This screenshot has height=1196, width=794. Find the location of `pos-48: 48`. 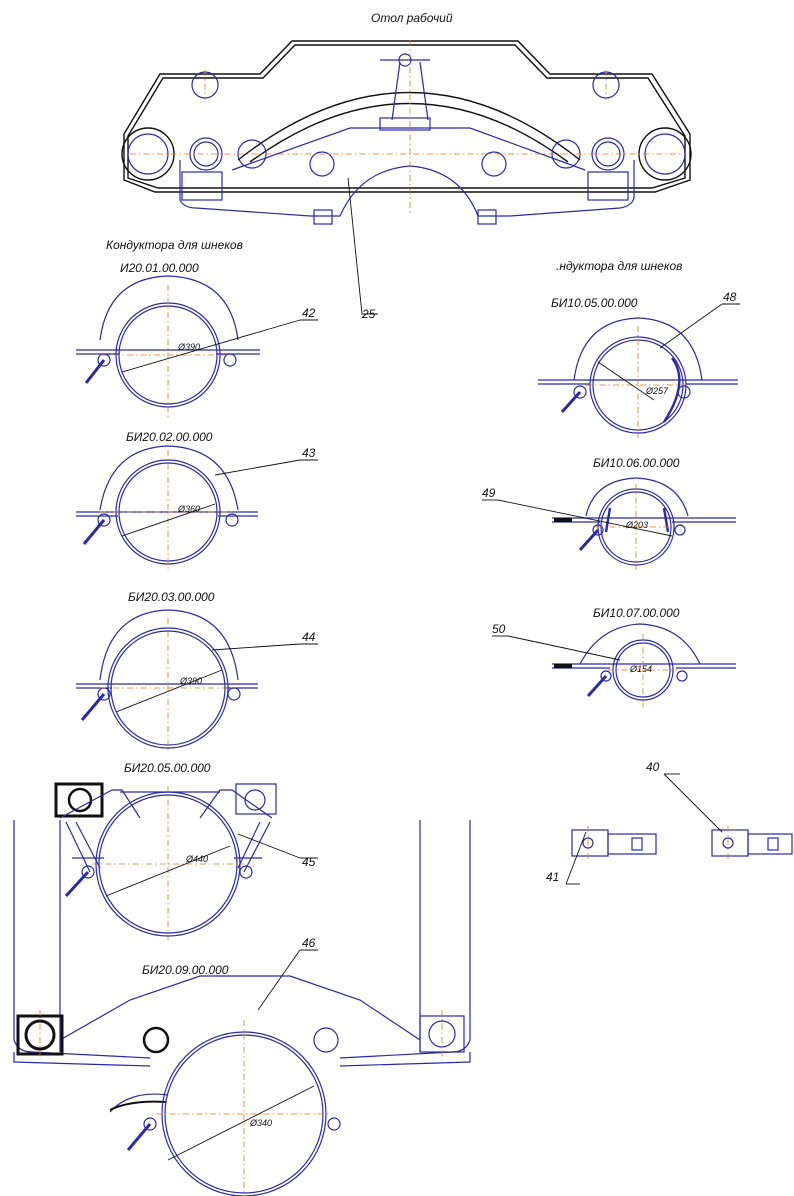

pos-48: 48 is located at coordinates (730, 297).